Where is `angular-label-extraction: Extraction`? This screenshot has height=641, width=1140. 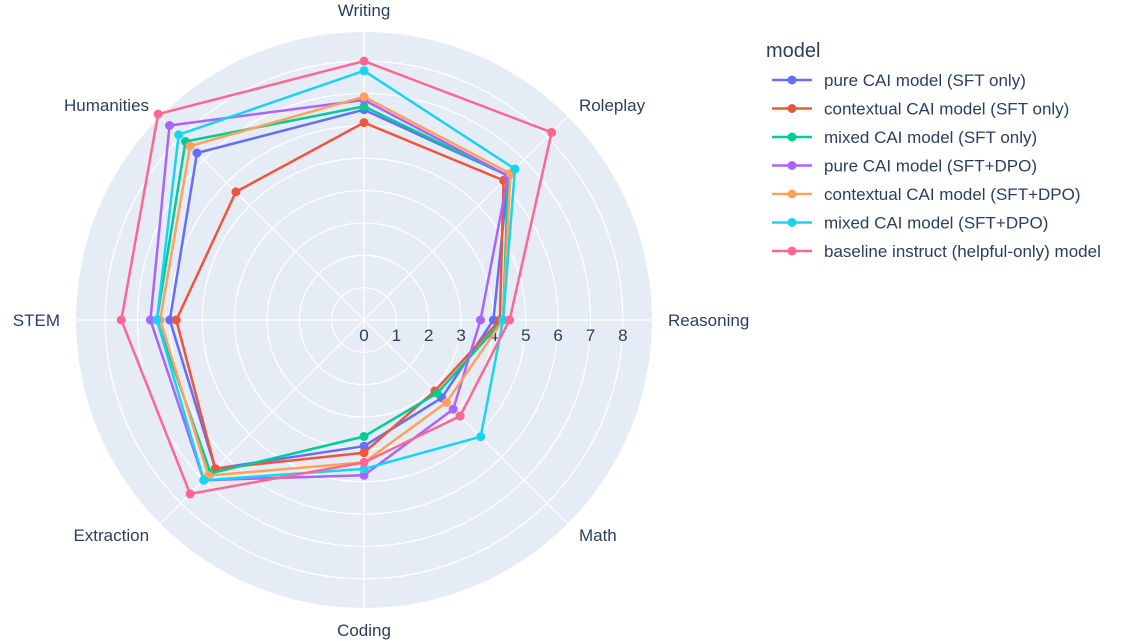
angular-label-extraction: Extraction is located at coordinates (111, 535).